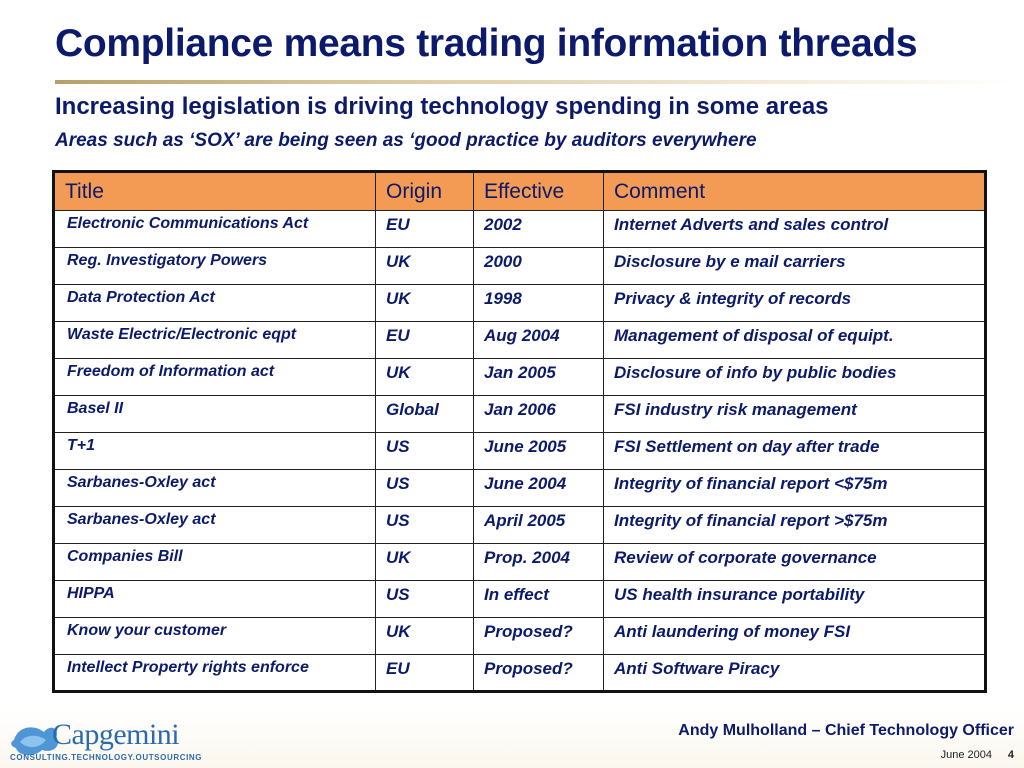 This screenshot has height=768, width=1024. What do you see at coordinates (1010, 755) in the screenshot?
I see `page-number: 4` at bounding box center [1010, 755].